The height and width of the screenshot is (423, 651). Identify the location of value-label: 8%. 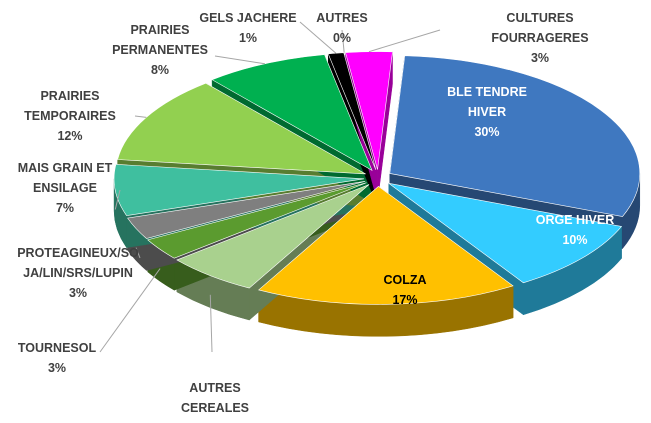
(160, 70).